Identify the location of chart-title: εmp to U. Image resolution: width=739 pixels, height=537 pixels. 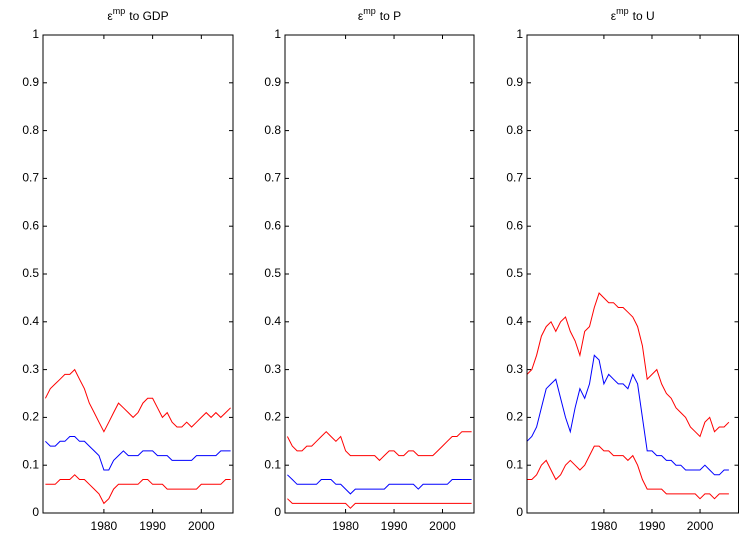
(633, 14).